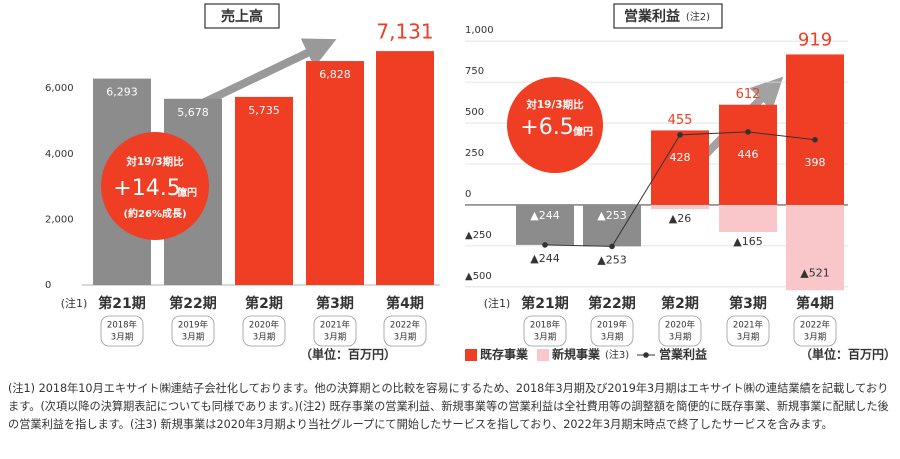 The width and height of the screenshot is (900, 459). What do you see at coordinates (683, 354) in the screenshot?
I see `legend-label: 営業利益` at bounding box center [683, 354].